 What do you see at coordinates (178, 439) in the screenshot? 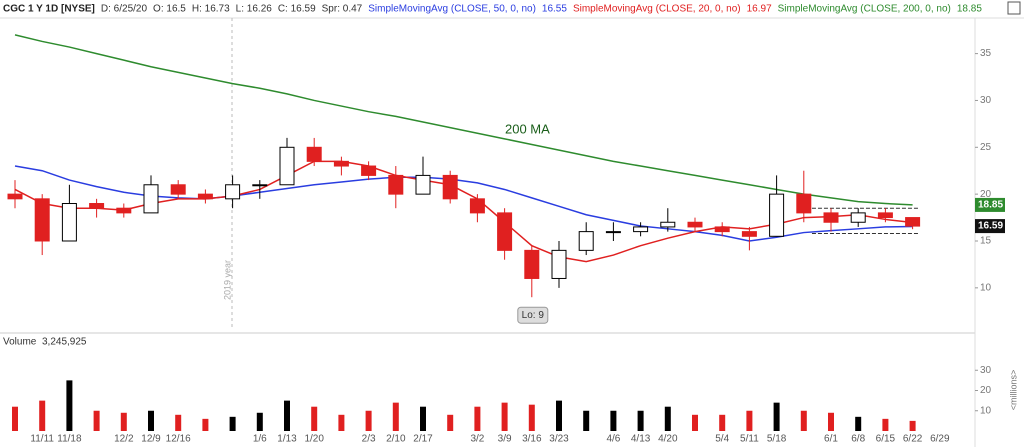
I see `x-tick-label: 12/16` at bounding box center [178, 439].